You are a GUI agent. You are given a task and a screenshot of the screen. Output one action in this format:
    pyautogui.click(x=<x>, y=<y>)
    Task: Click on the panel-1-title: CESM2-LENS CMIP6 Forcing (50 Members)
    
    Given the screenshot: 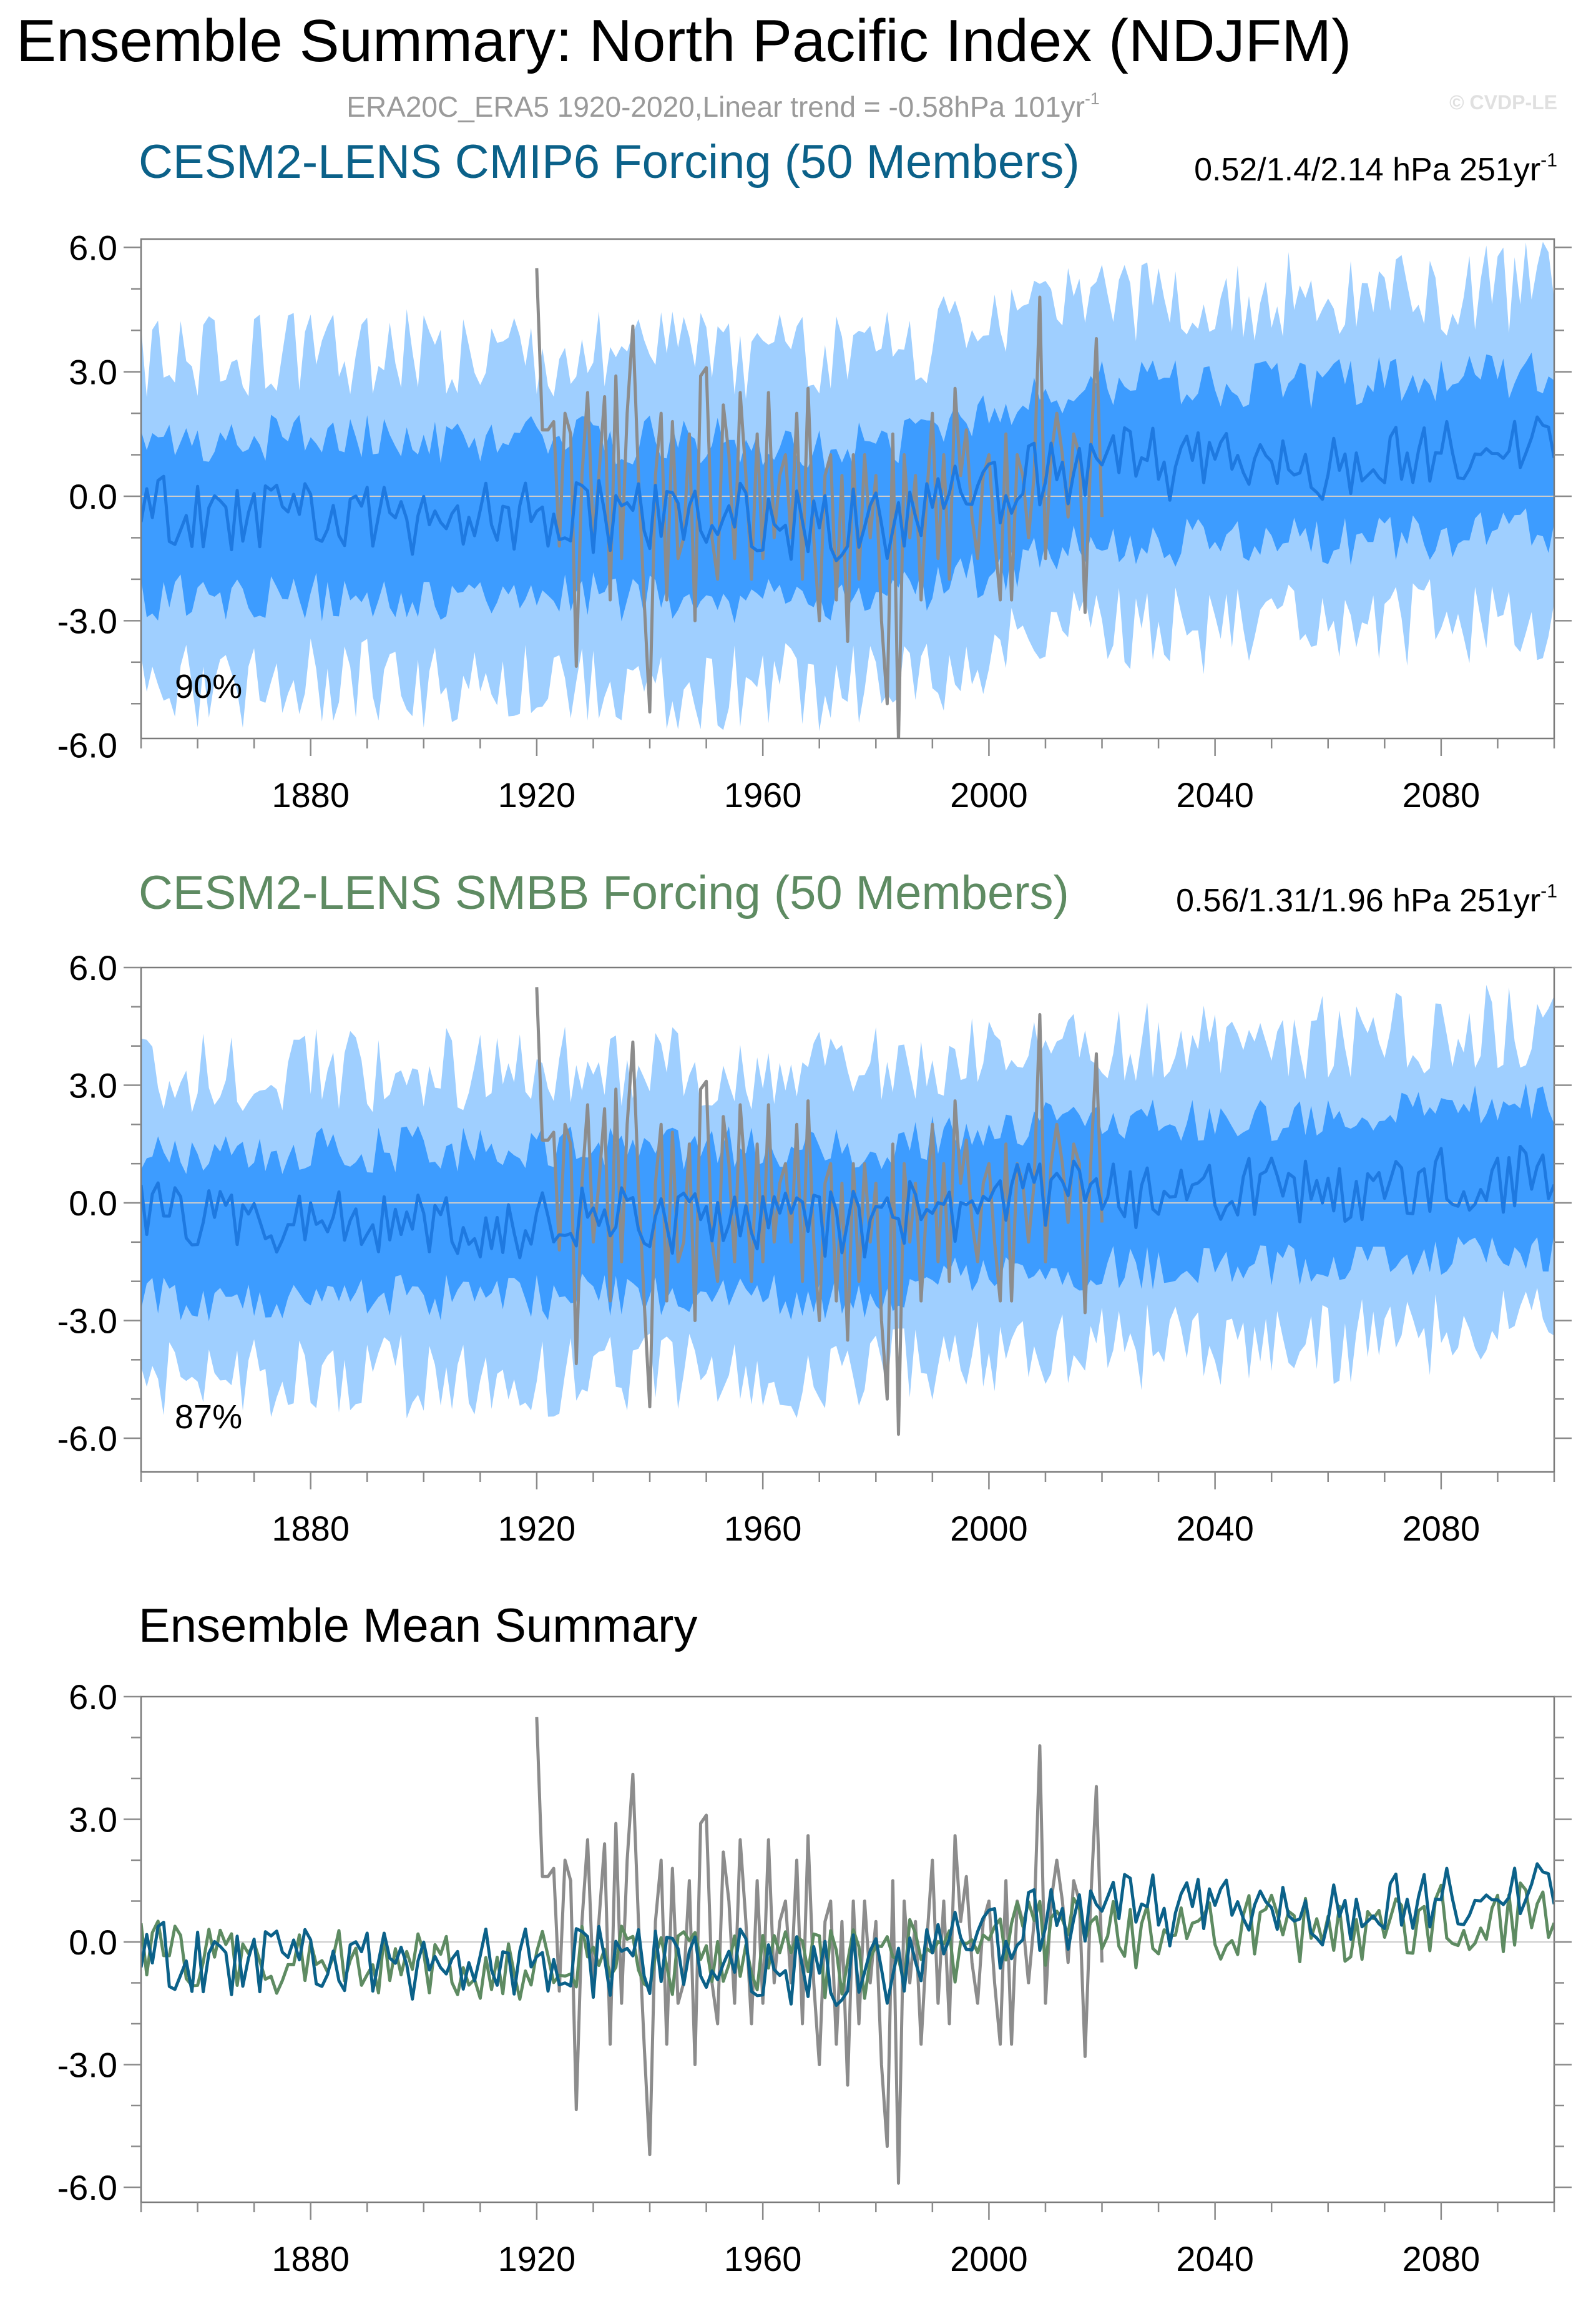 What is the action you would take?
    pyautogui.click(x=609, y=162)
    